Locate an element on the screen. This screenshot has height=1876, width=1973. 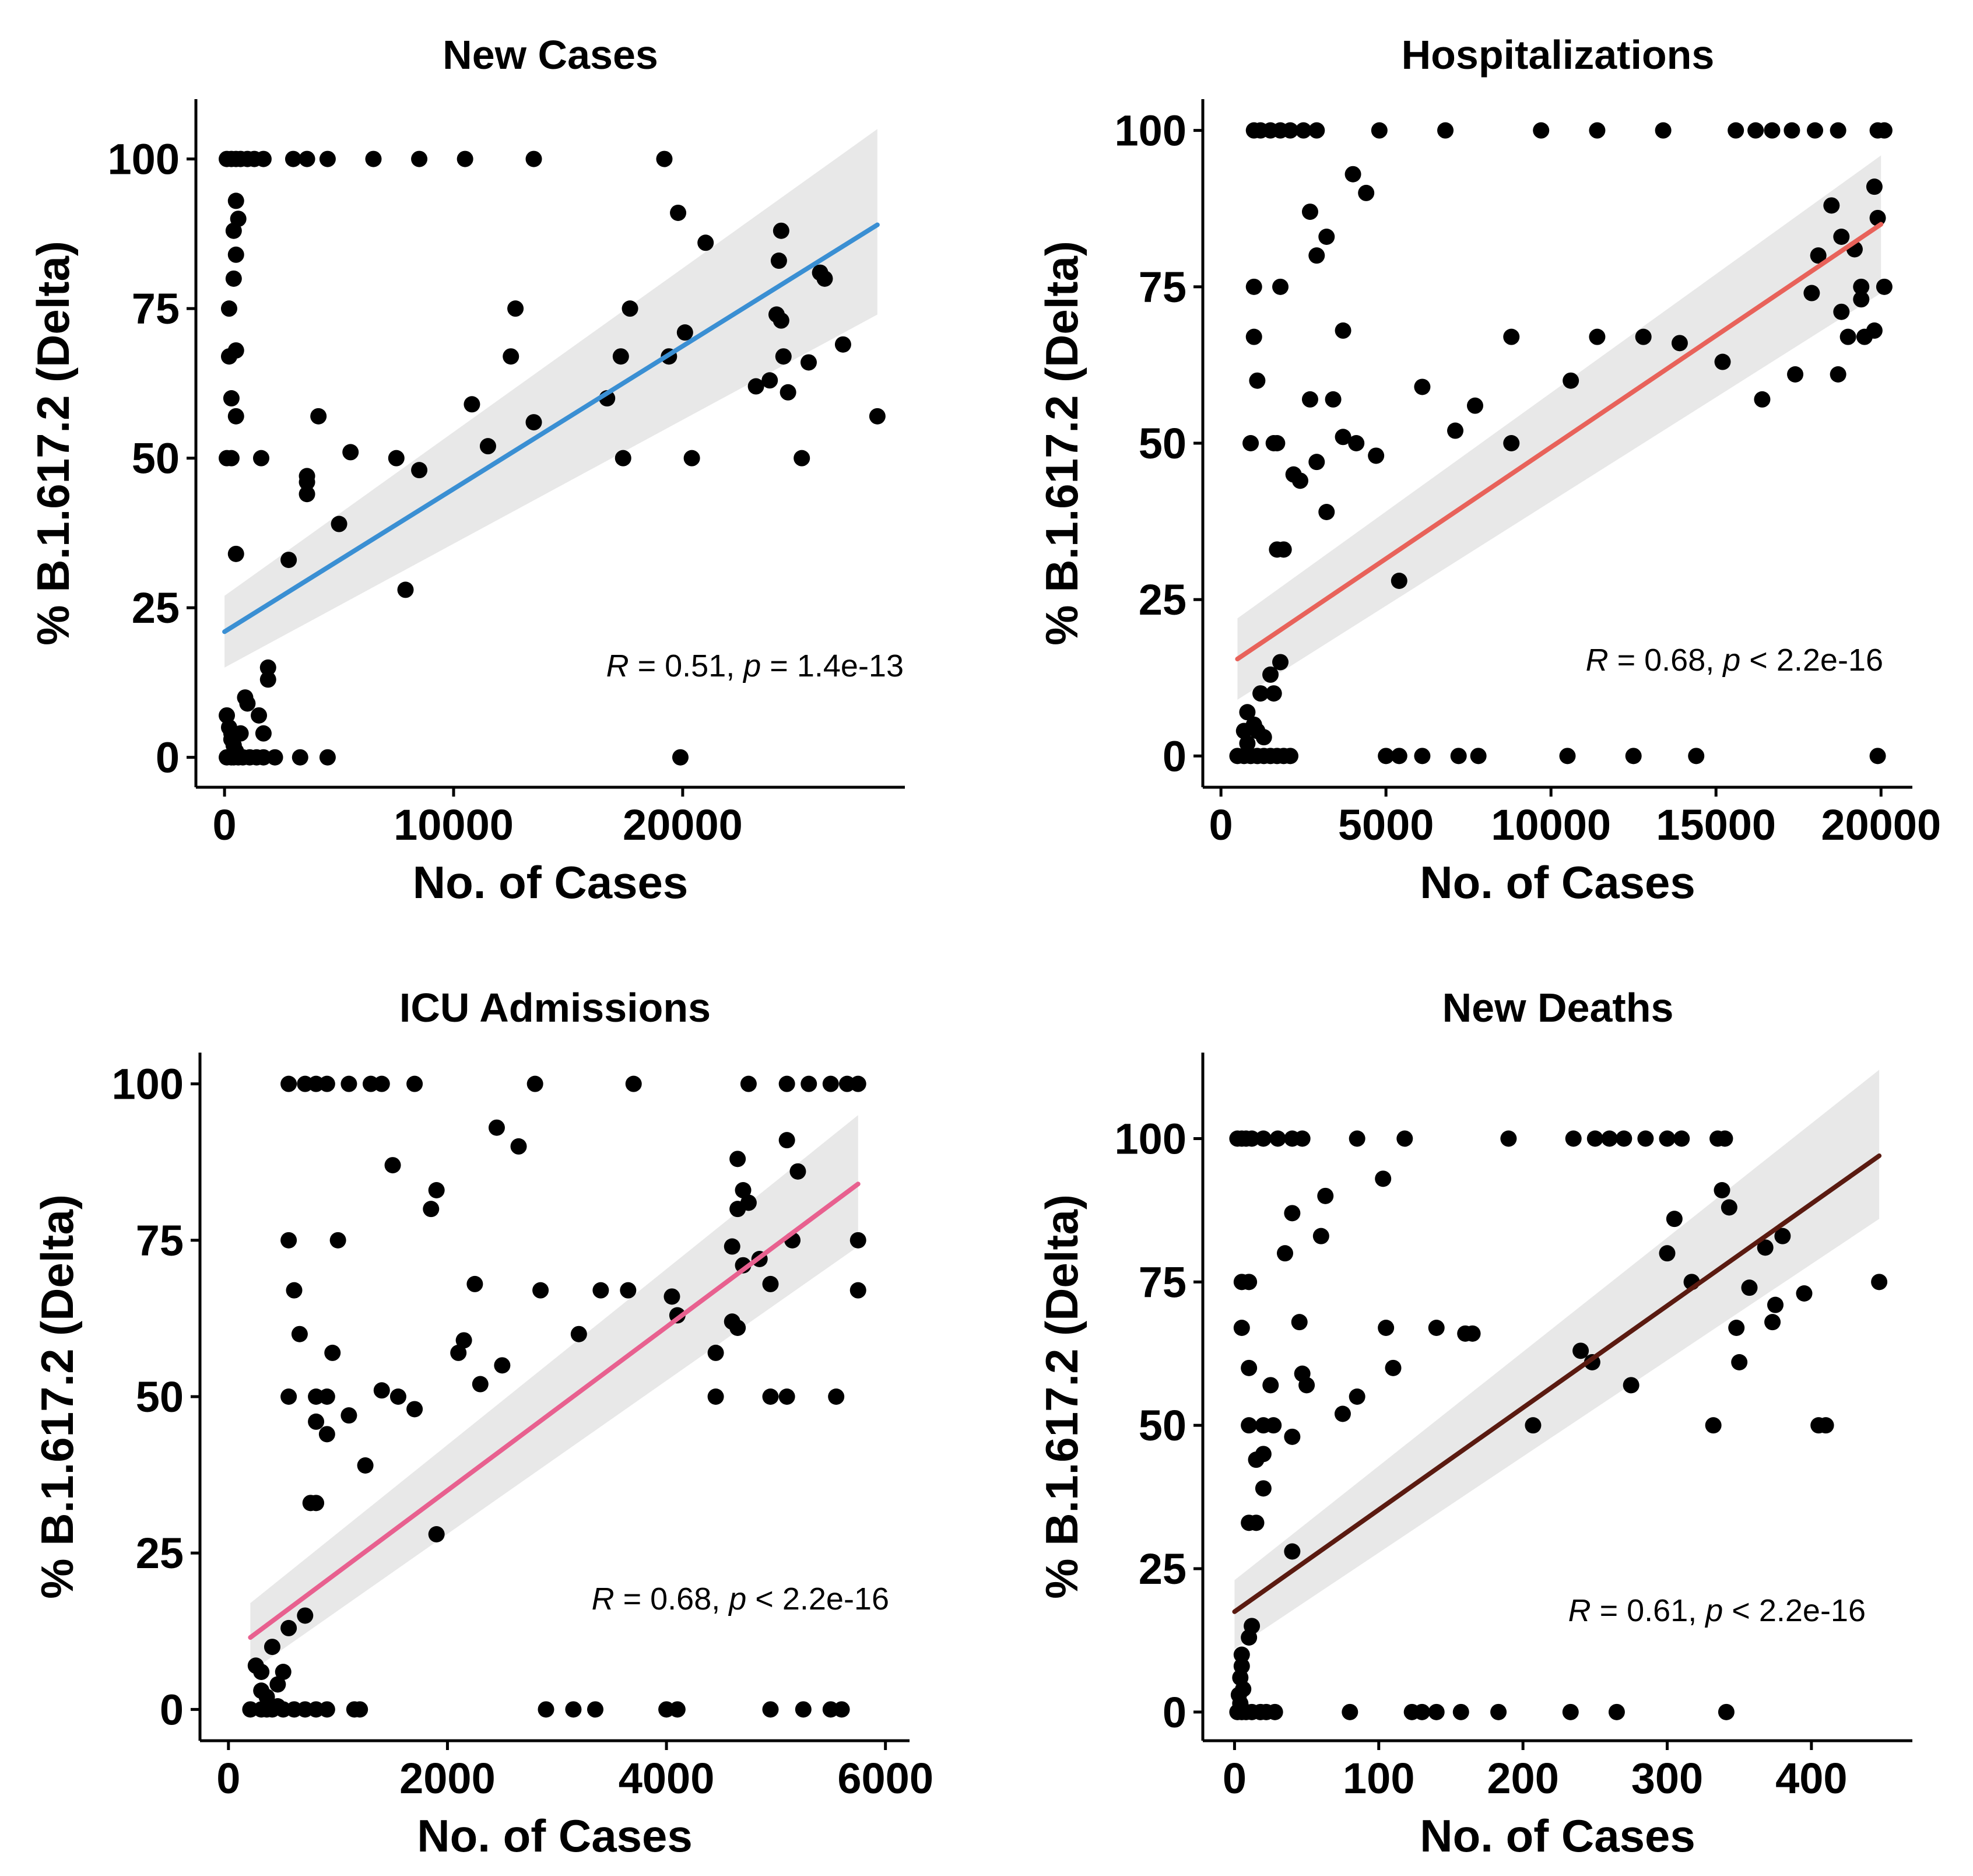
r-value: 0.68 is located at coordinates (1674, 660).